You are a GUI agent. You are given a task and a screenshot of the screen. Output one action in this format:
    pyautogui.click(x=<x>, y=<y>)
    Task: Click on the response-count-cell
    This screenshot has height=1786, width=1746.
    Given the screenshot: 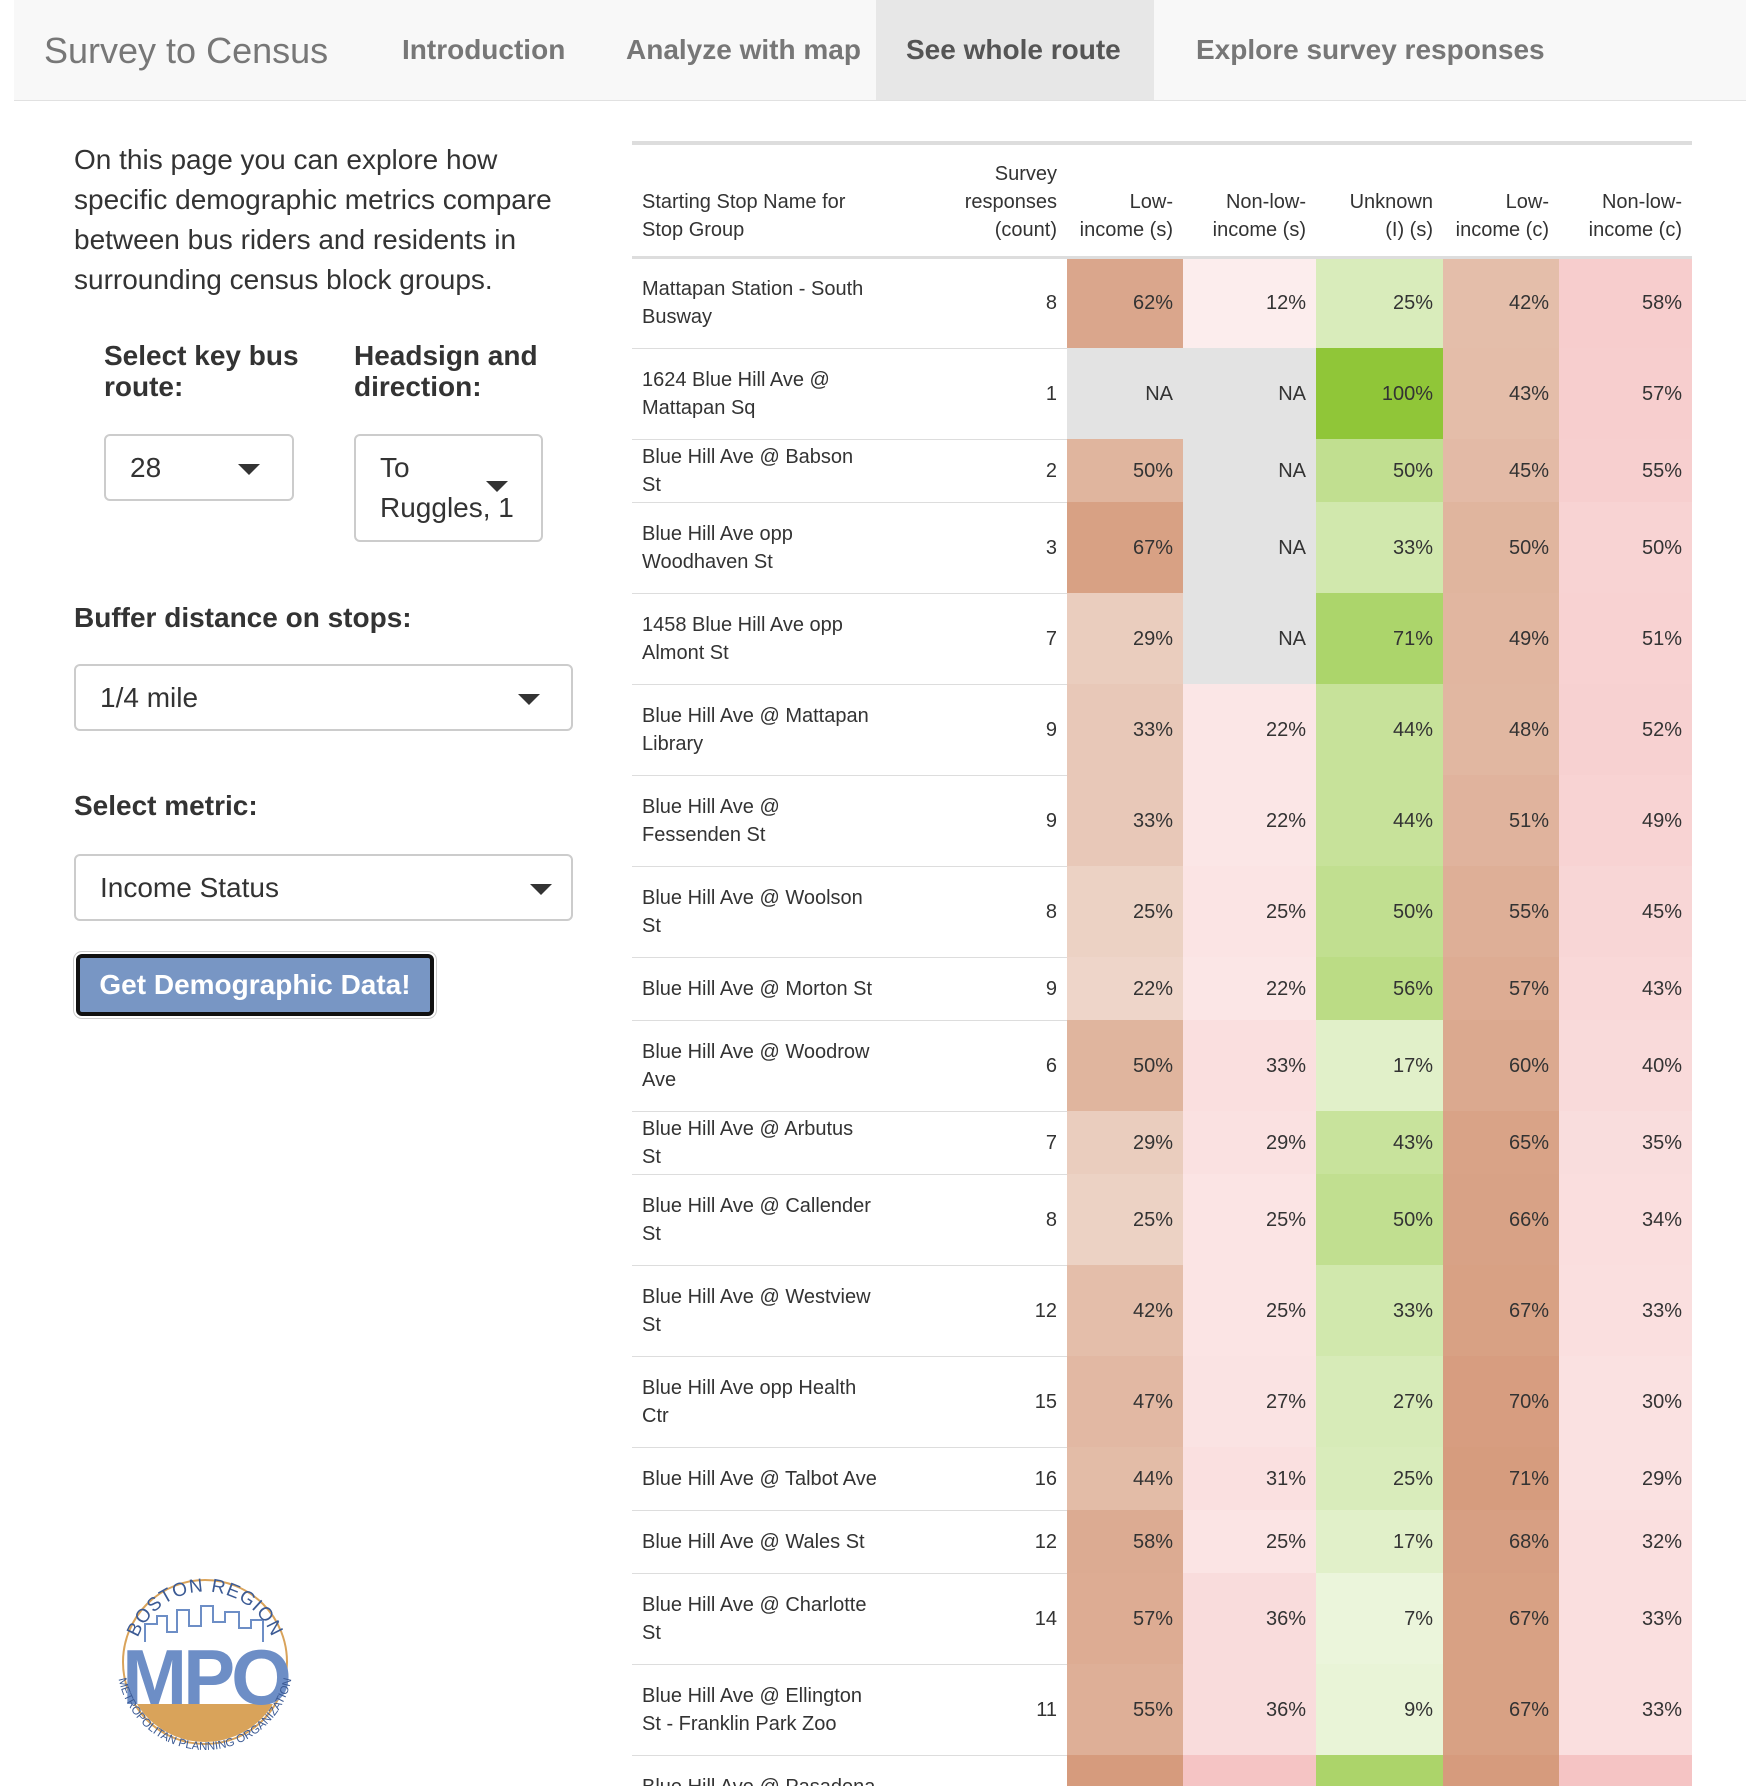 What is the action you would take?
    pyautogui.click(x=977, y=1770)
    